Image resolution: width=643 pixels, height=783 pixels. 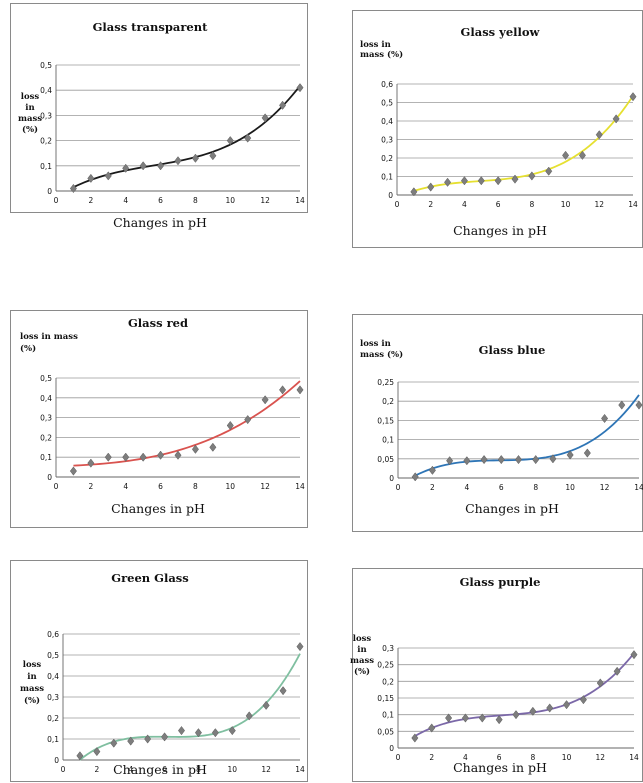 What do you see at coordinates (46, 398) in the screenshot?
I see `glass-red-y-tick-label: 0,4` at bounding box center [46, 398].